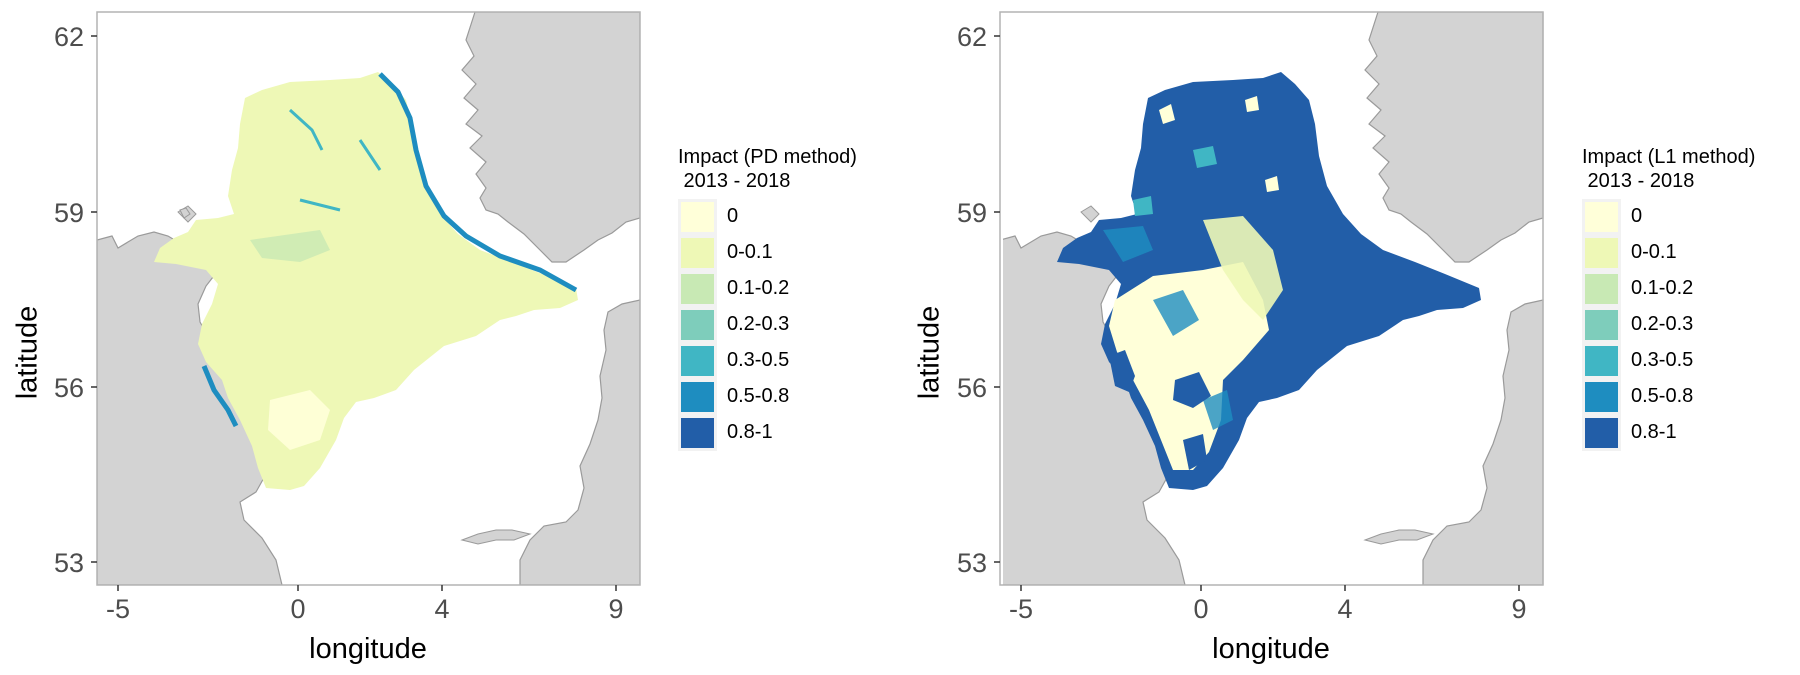 This screenshot has height=675, width=1800. What do you see at coordinates (1243, 268) in the screenshot?
I see `impact-lowmid-region` at bounding box center [1243, 268].